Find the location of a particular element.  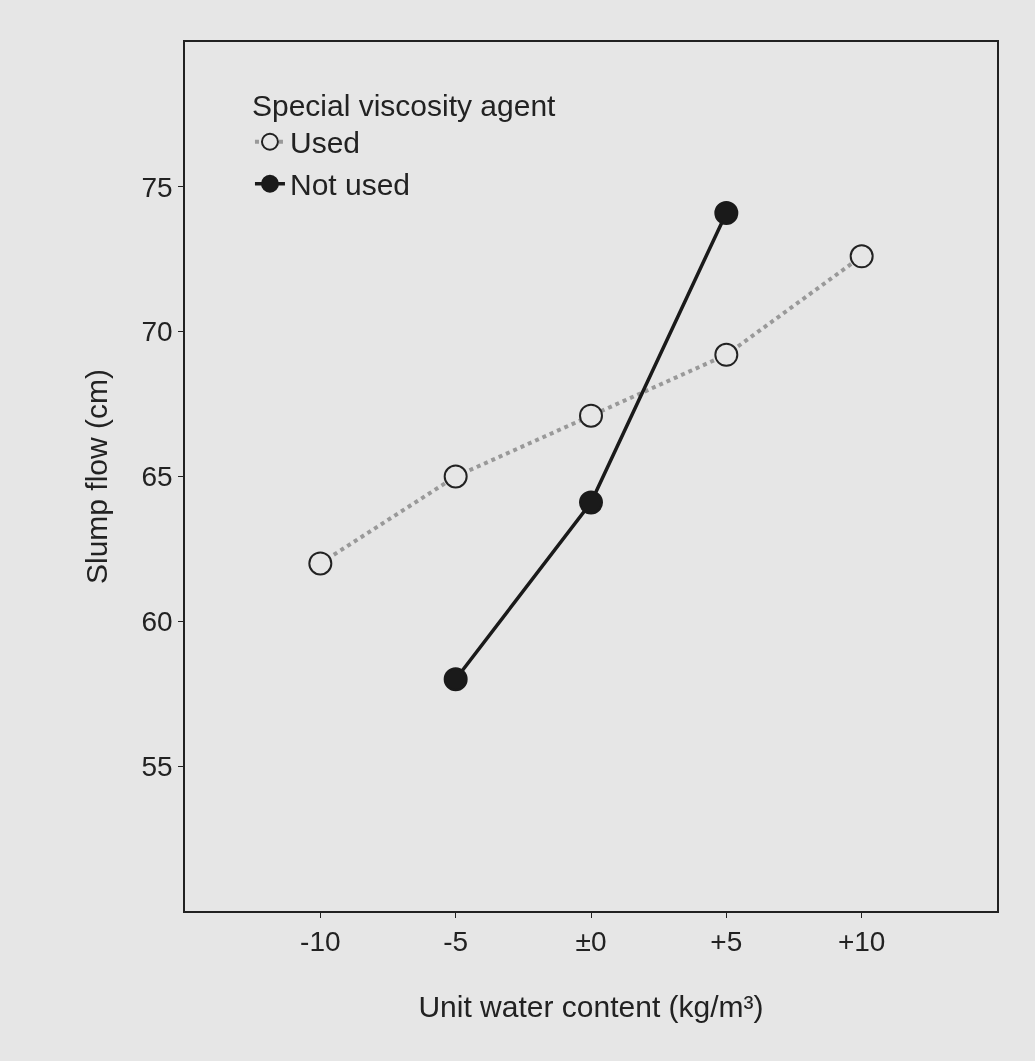

y-tick-label: 70 is located at coordinates (157, 332).